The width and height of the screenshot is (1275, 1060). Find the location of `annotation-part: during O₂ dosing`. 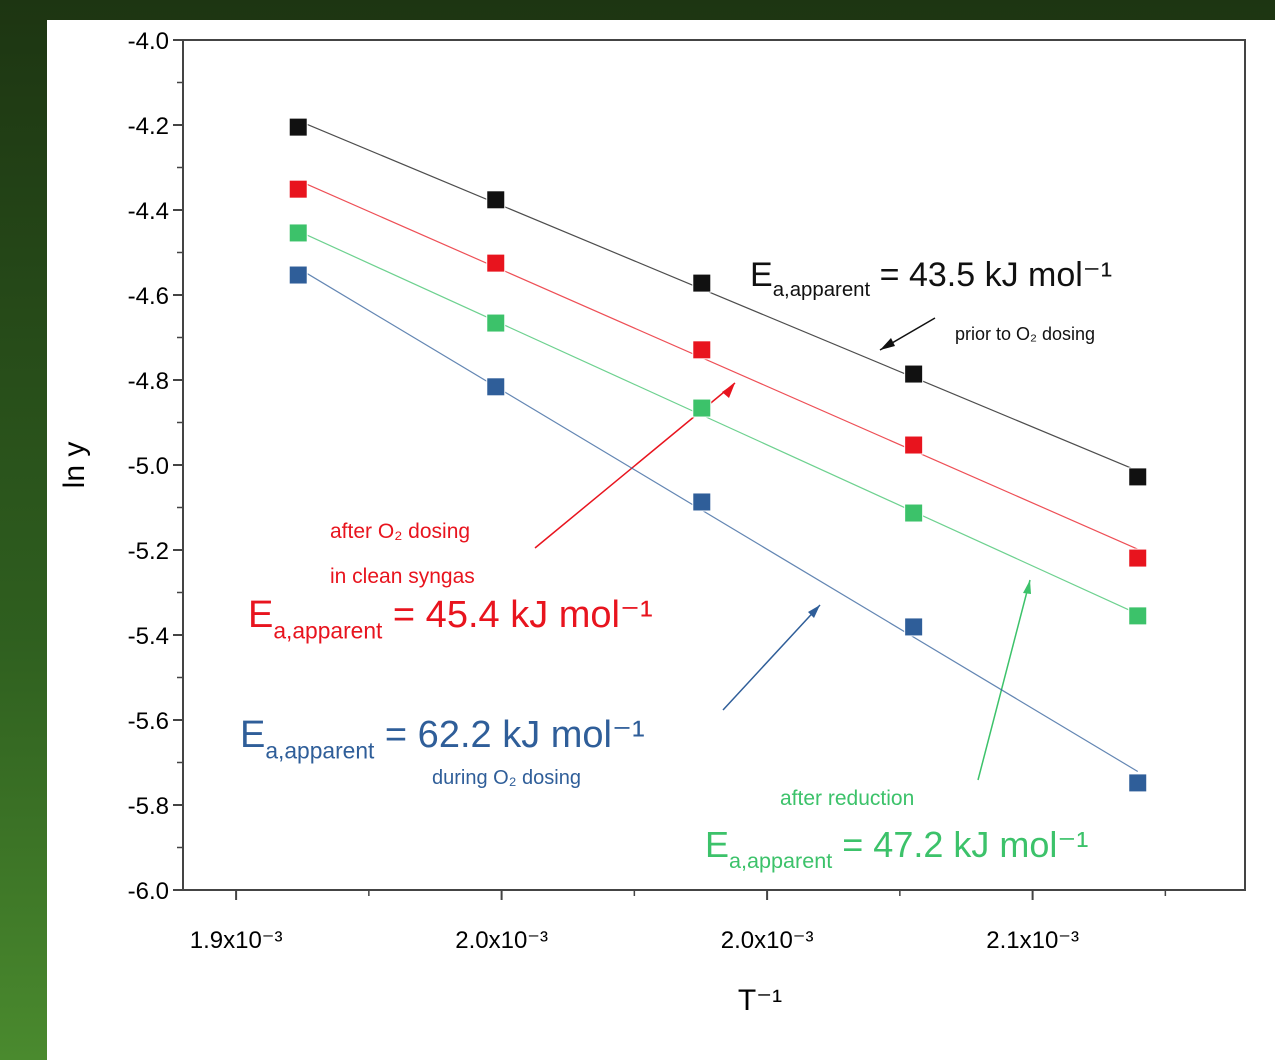

annotation-part: during O₂ dosing is located at coordinates (506, 778).